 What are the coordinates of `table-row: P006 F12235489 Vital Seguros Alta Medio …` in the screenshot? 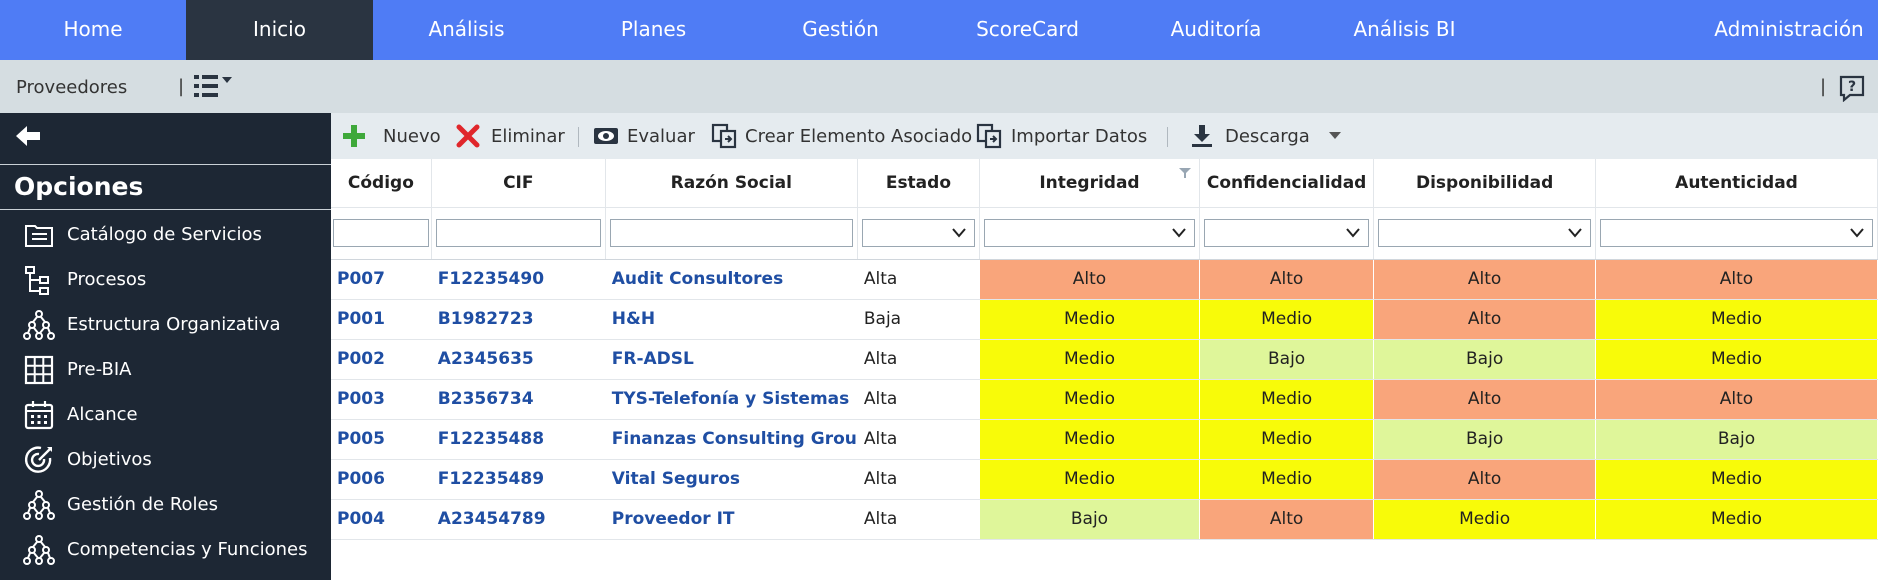 It's located at (1104, 479).